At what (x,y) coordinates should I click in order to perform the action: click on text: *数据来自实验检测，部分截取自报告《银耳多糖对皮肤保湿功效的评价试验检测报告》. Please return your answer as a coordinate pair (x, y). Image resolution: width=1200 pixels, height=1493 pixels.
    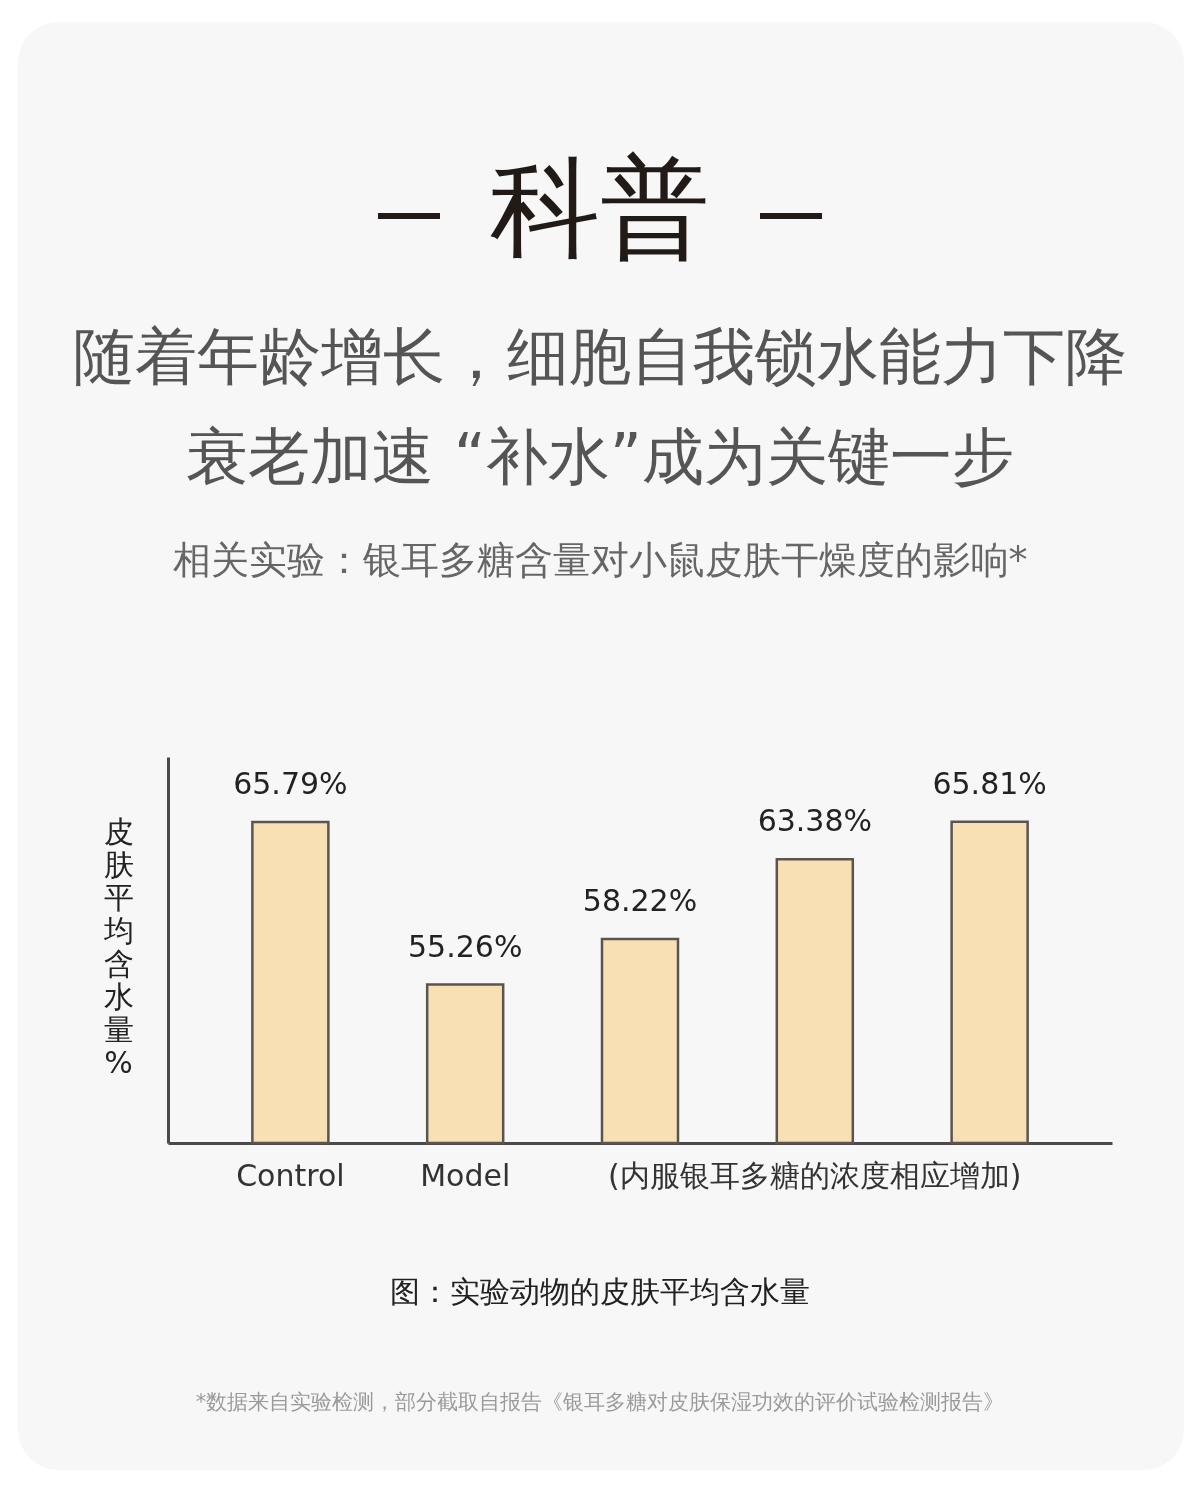
    Looking at the image, I should click on (600, 1402).